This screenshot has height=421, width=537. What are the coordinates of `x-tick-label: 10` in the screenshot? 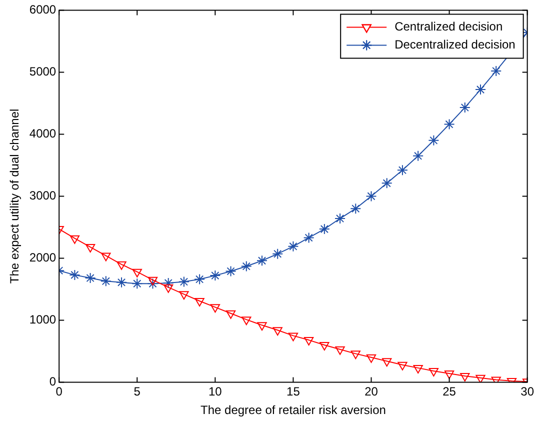 It's located at (215, 391).